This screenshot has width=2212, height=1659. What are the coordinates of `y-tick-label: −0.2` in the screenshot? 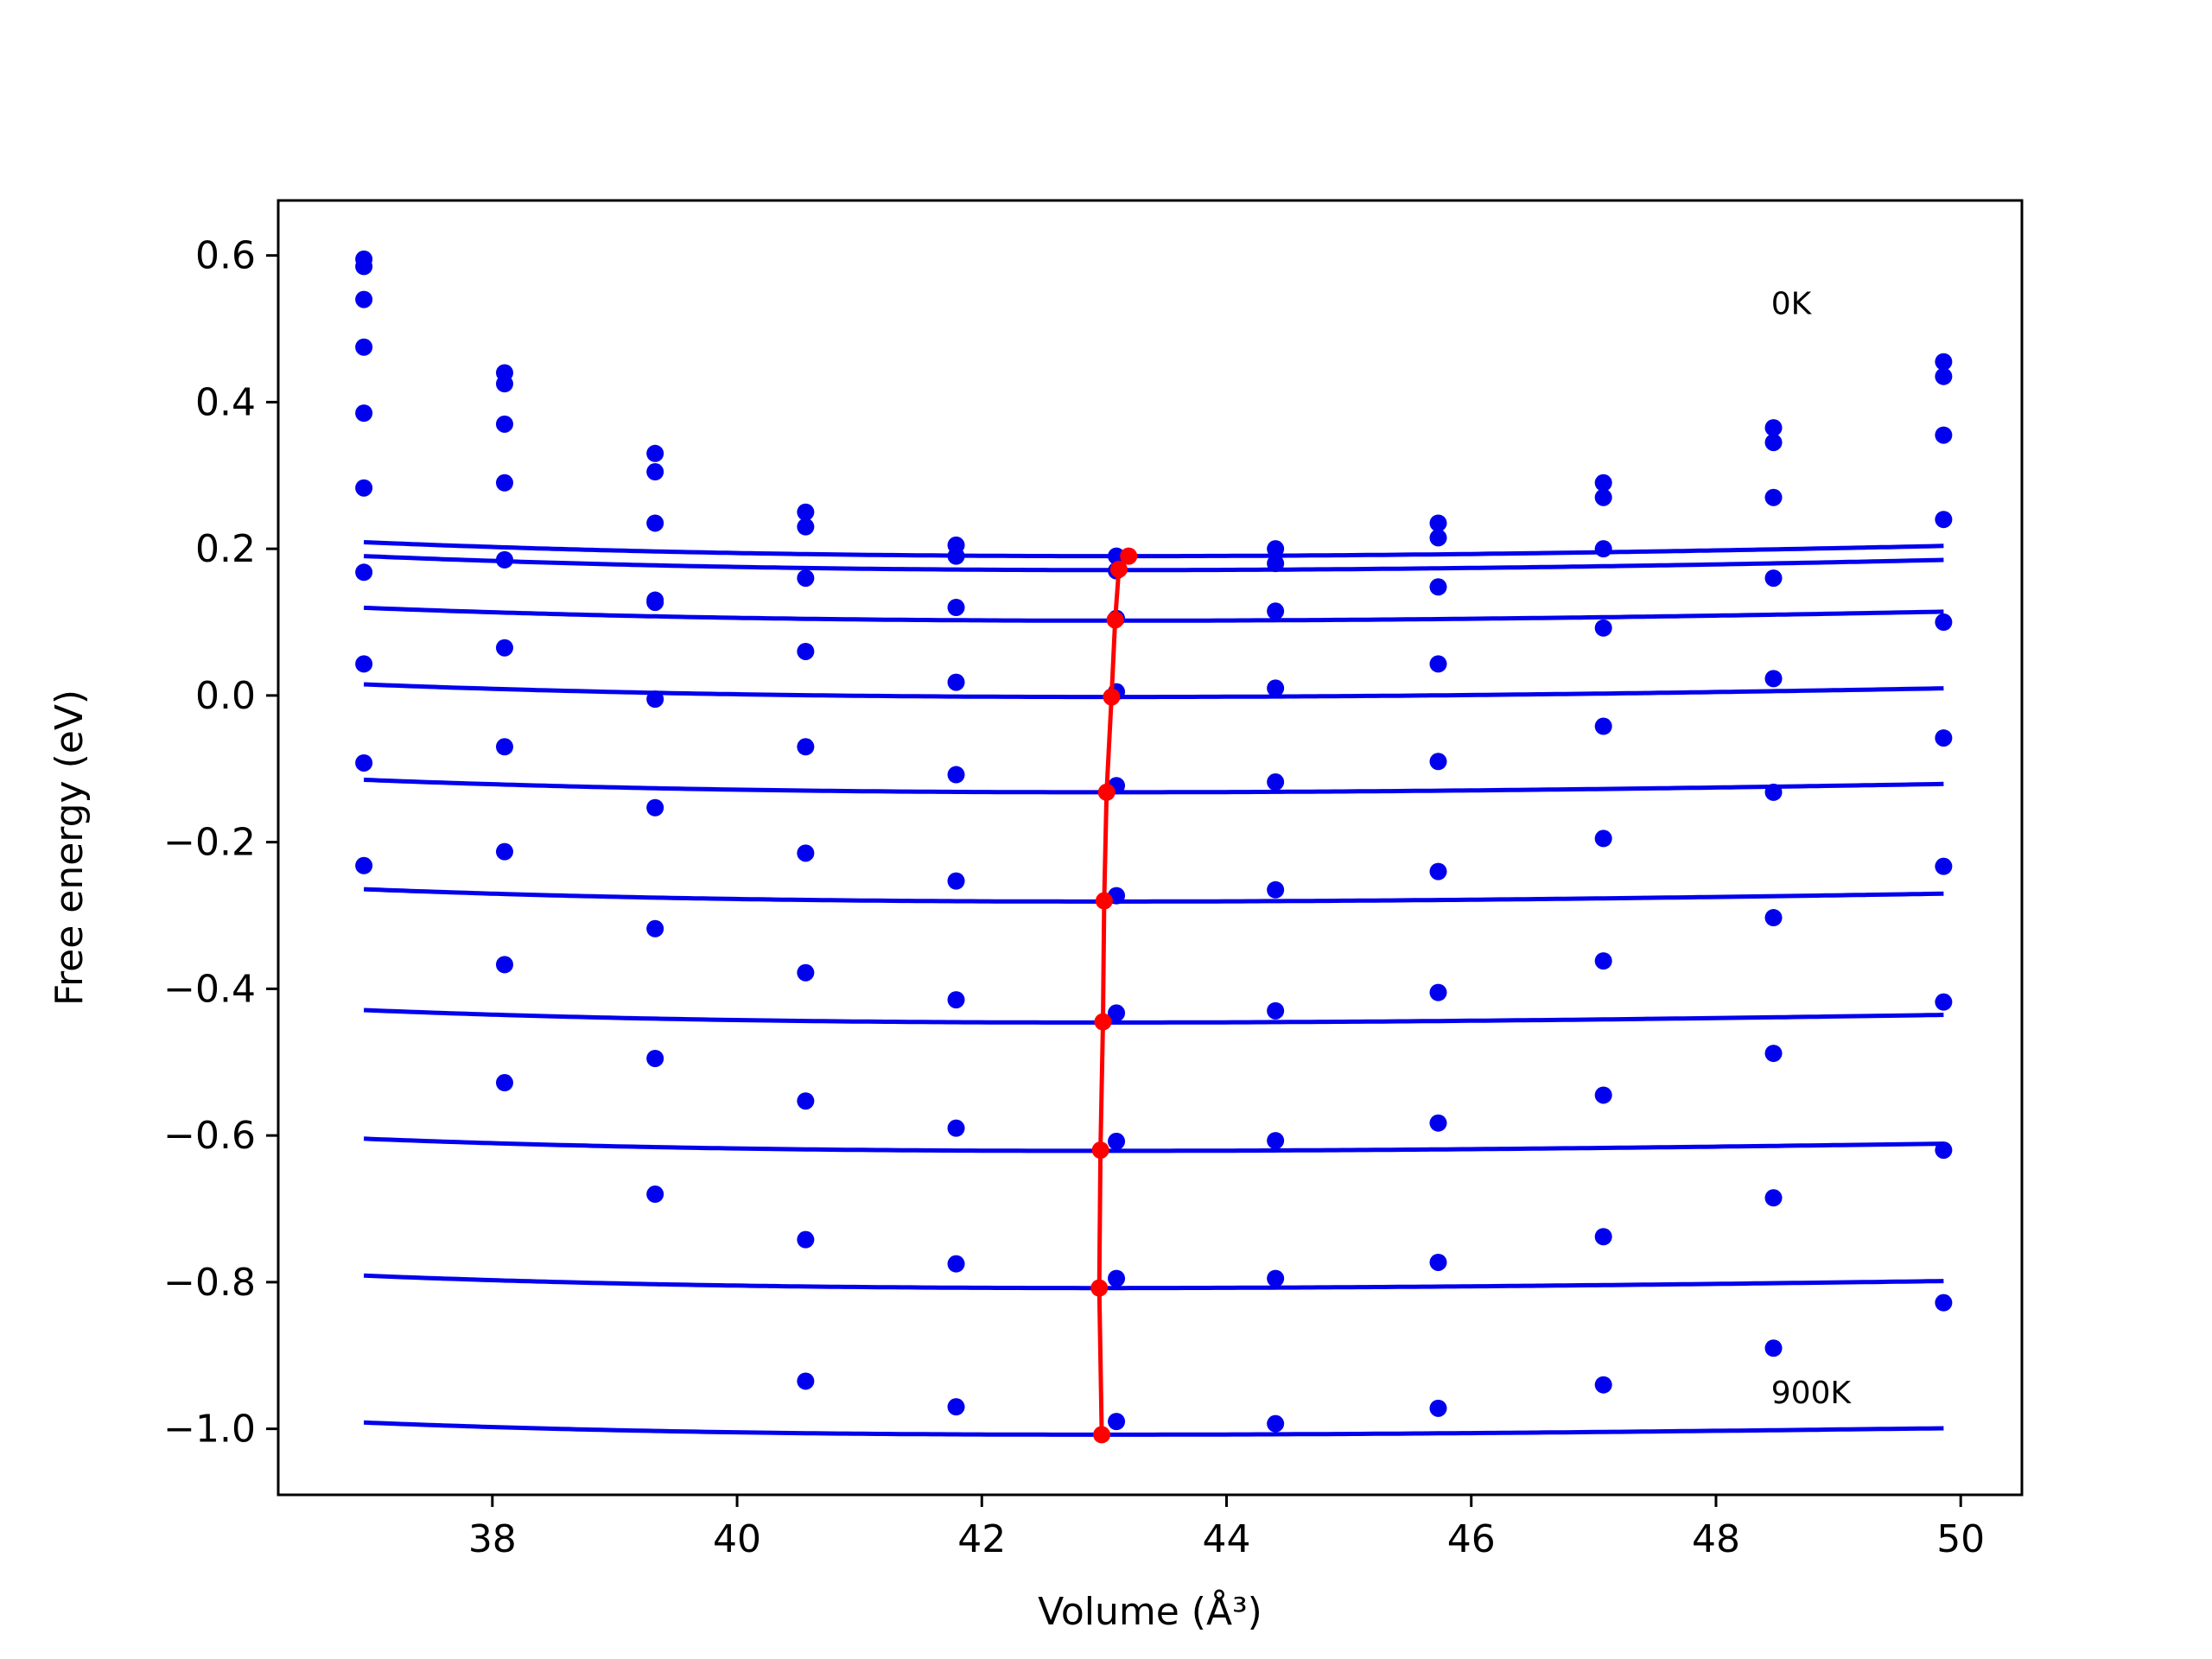 It's located at (209, 843).